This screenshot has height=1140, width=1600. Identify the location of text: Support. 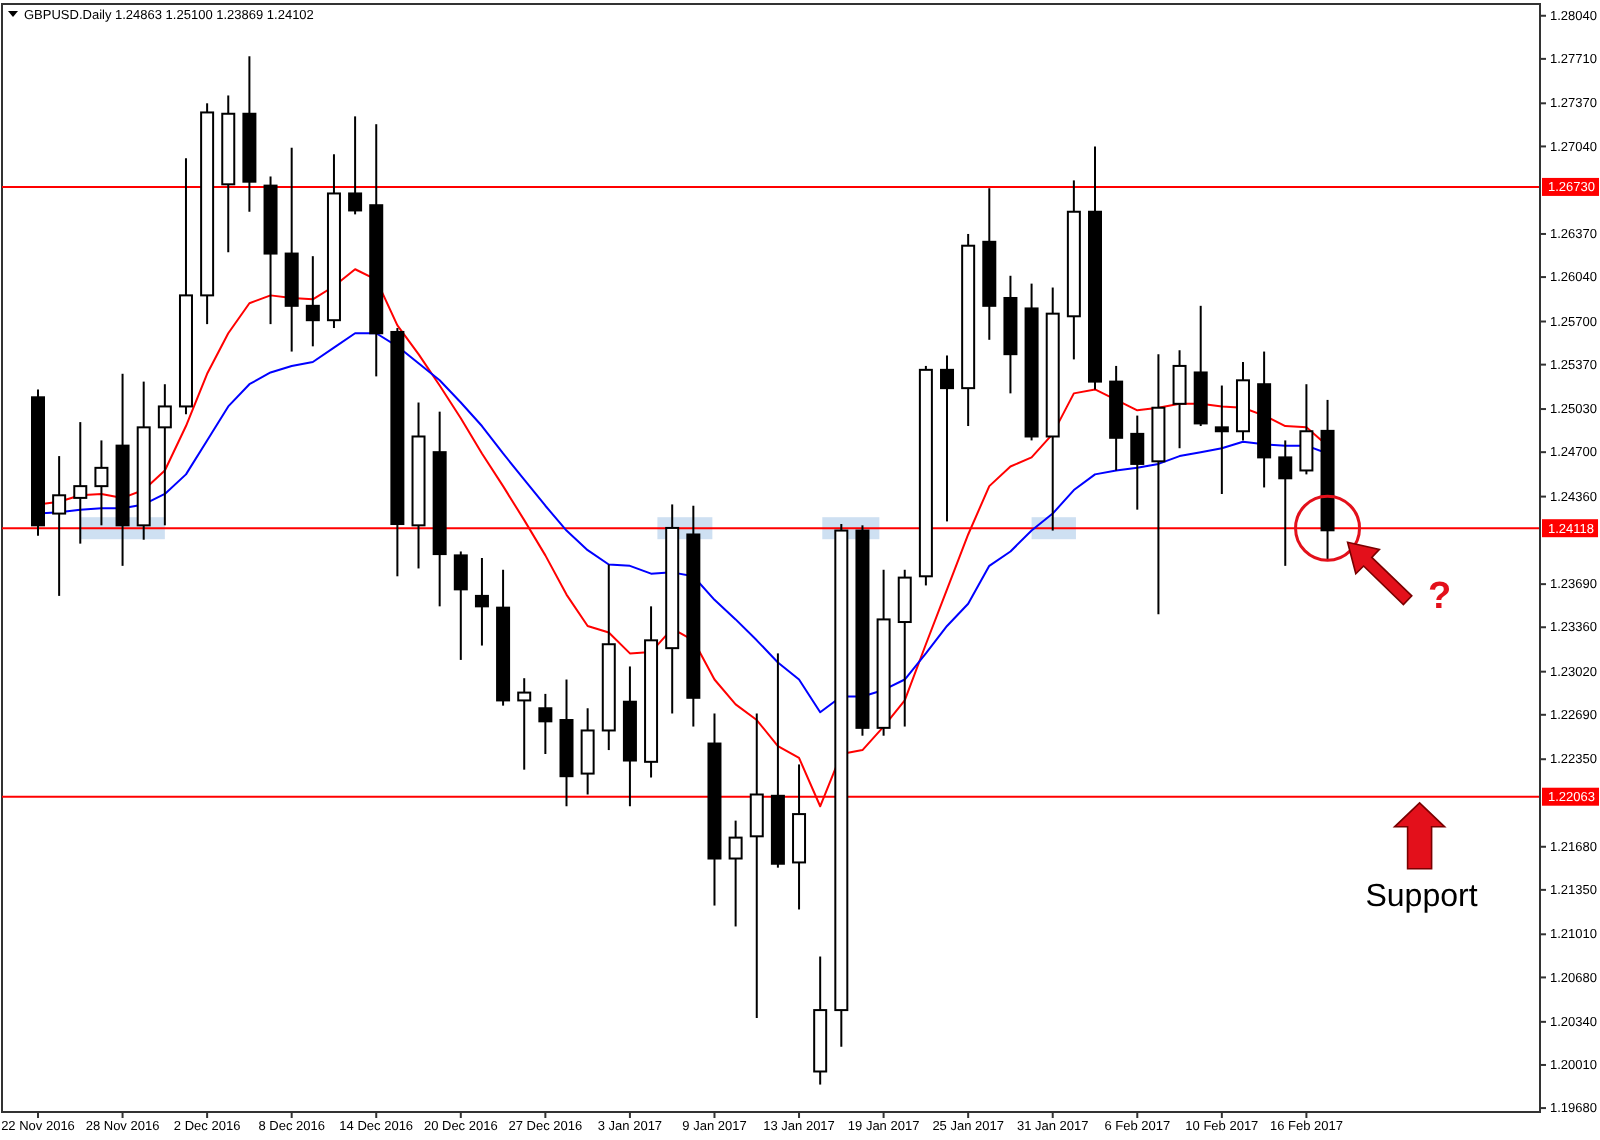
(1422, 896).